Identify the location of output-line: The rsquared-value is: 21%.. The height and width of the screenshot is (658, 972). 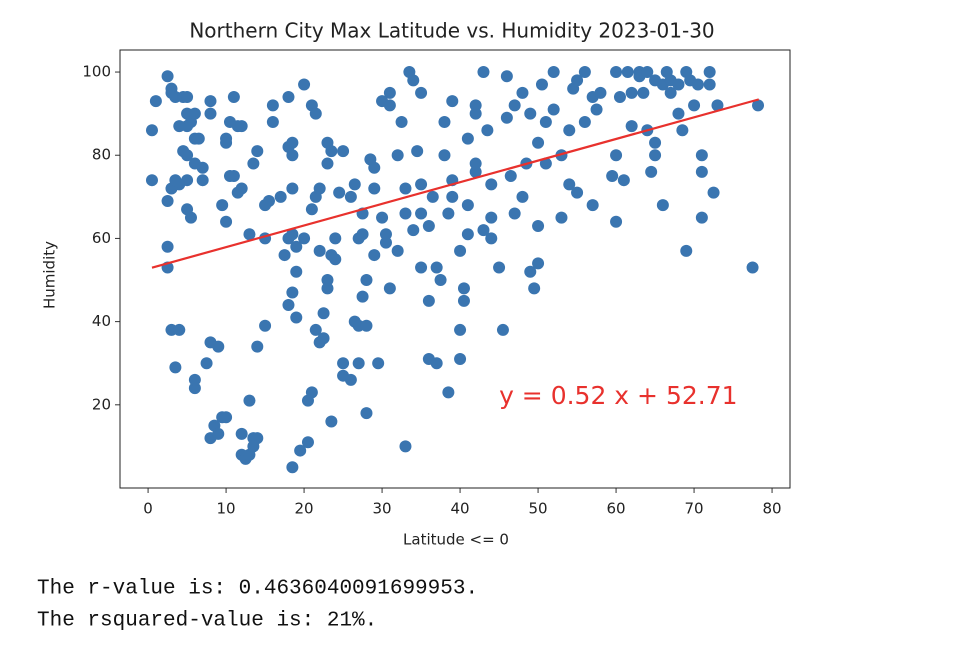
(207, 621).